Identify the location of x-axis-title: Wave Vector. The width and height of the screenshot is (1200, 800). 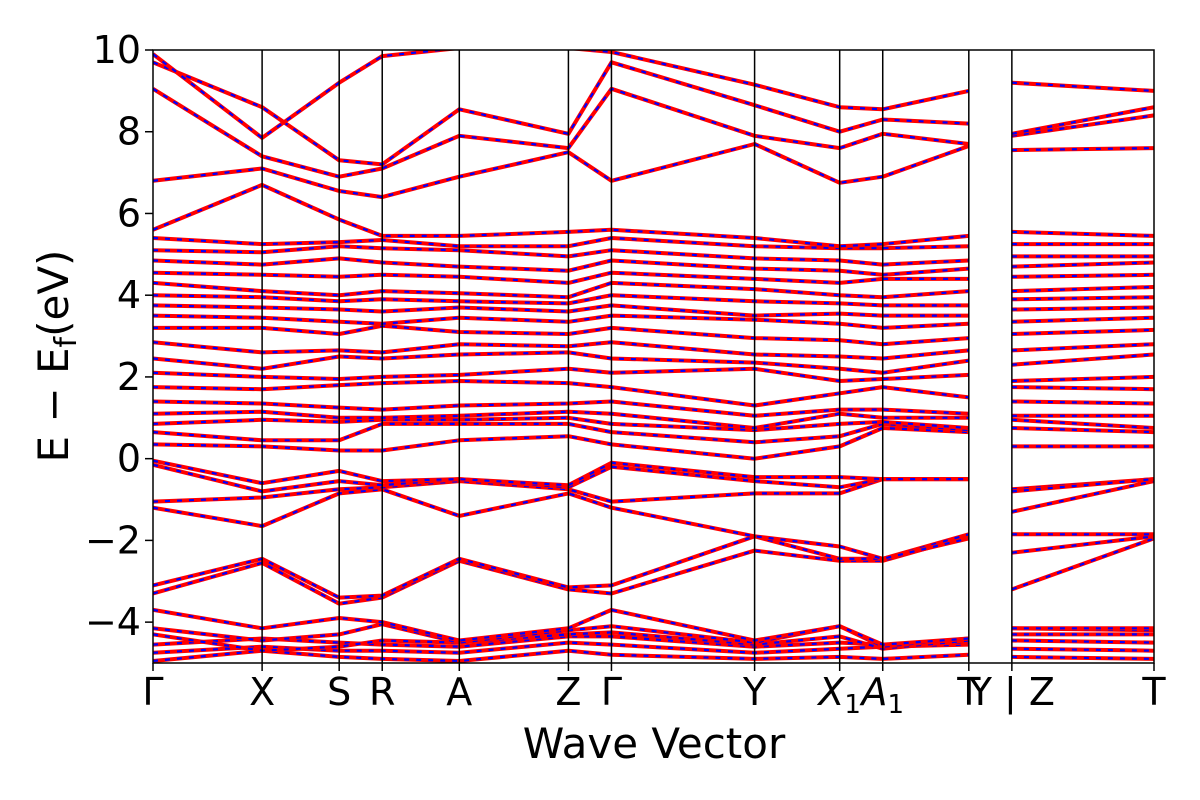
(654, 743).